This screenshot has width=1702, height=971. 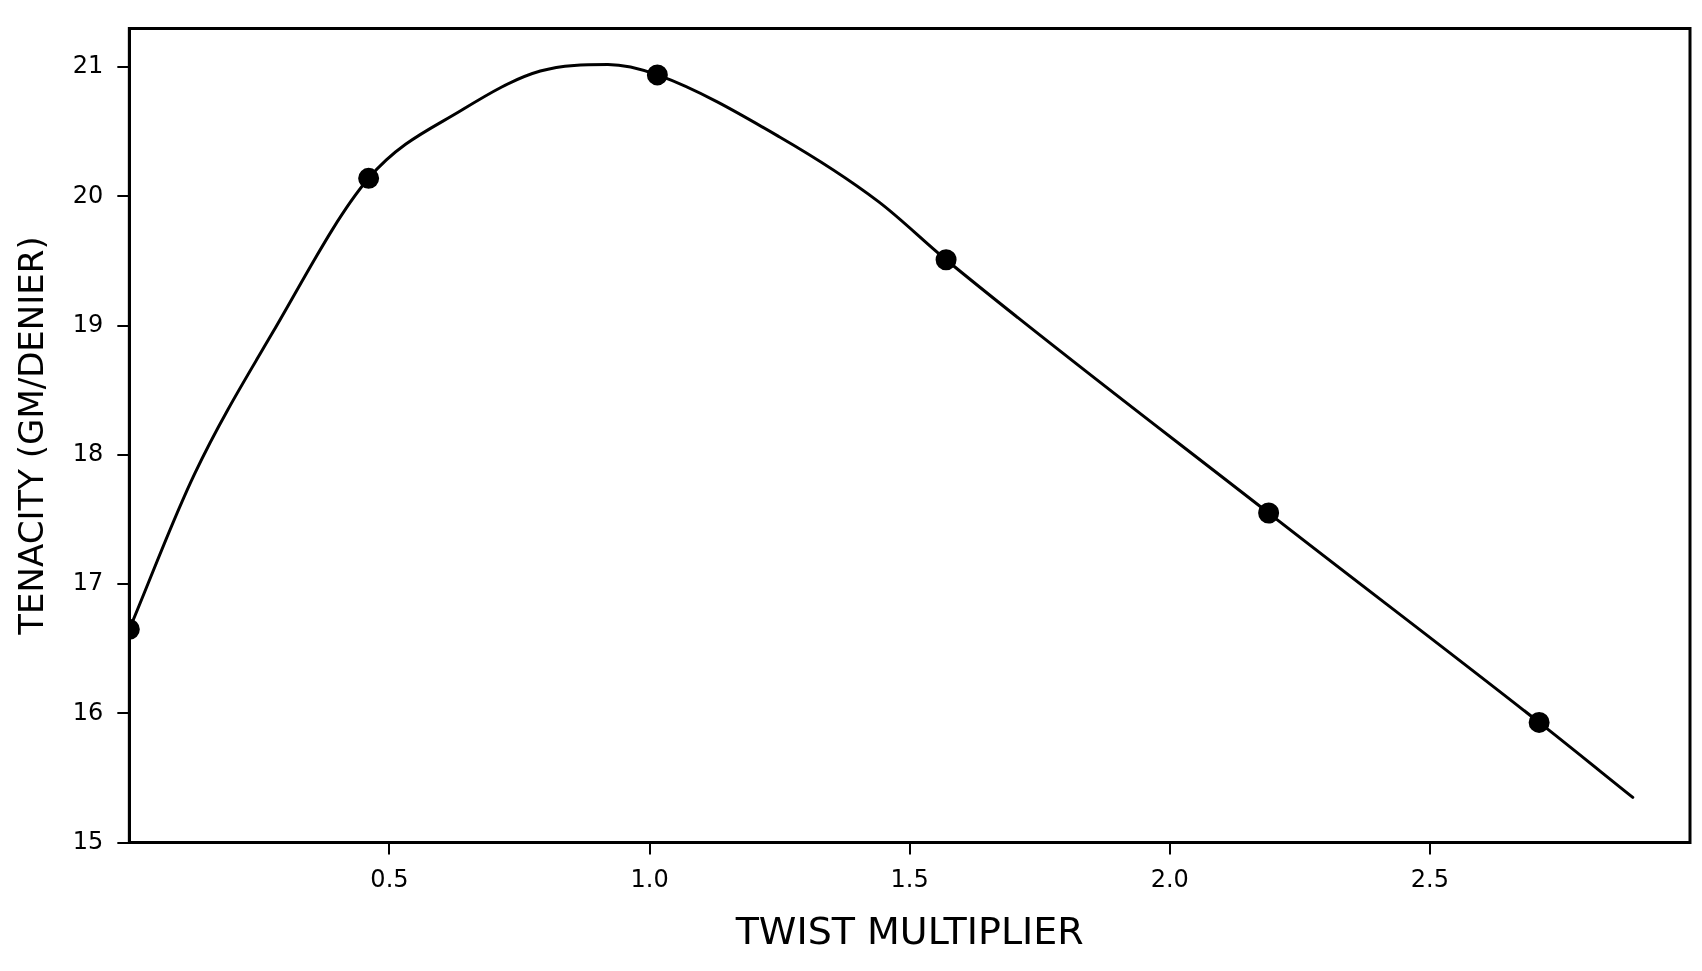 I want to click on x-tick-label: 2.0, so click(x=1169, y=879).